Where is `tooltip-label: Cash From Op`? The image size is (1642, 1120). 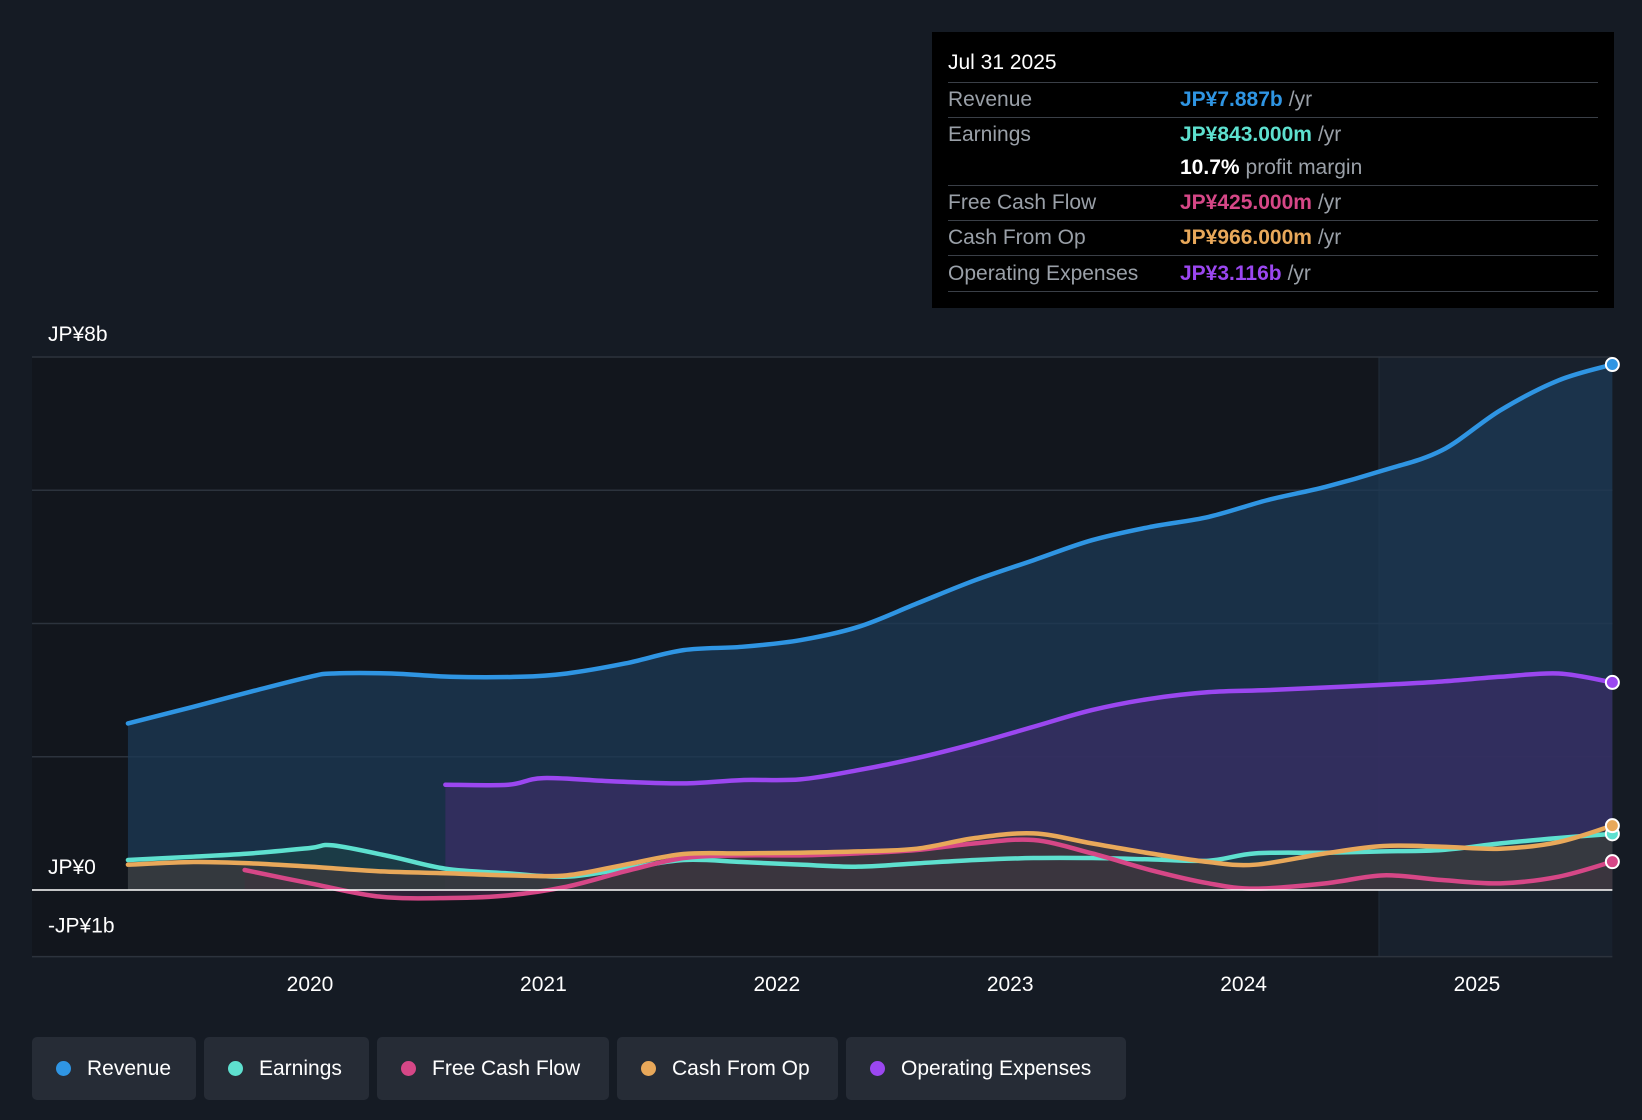 tooltip-label: Cash From Op is located at coordinates (1017, 237).